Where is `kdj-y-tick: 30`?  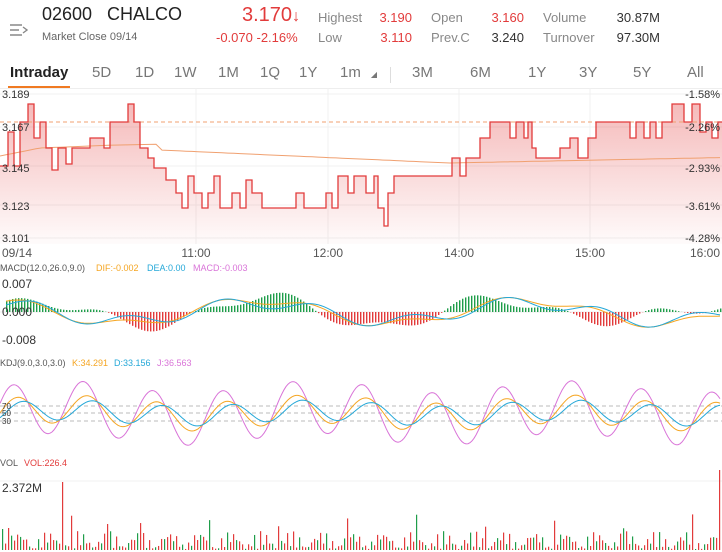 kdj-y-tick: 30 is located at coordinates (6, 421).